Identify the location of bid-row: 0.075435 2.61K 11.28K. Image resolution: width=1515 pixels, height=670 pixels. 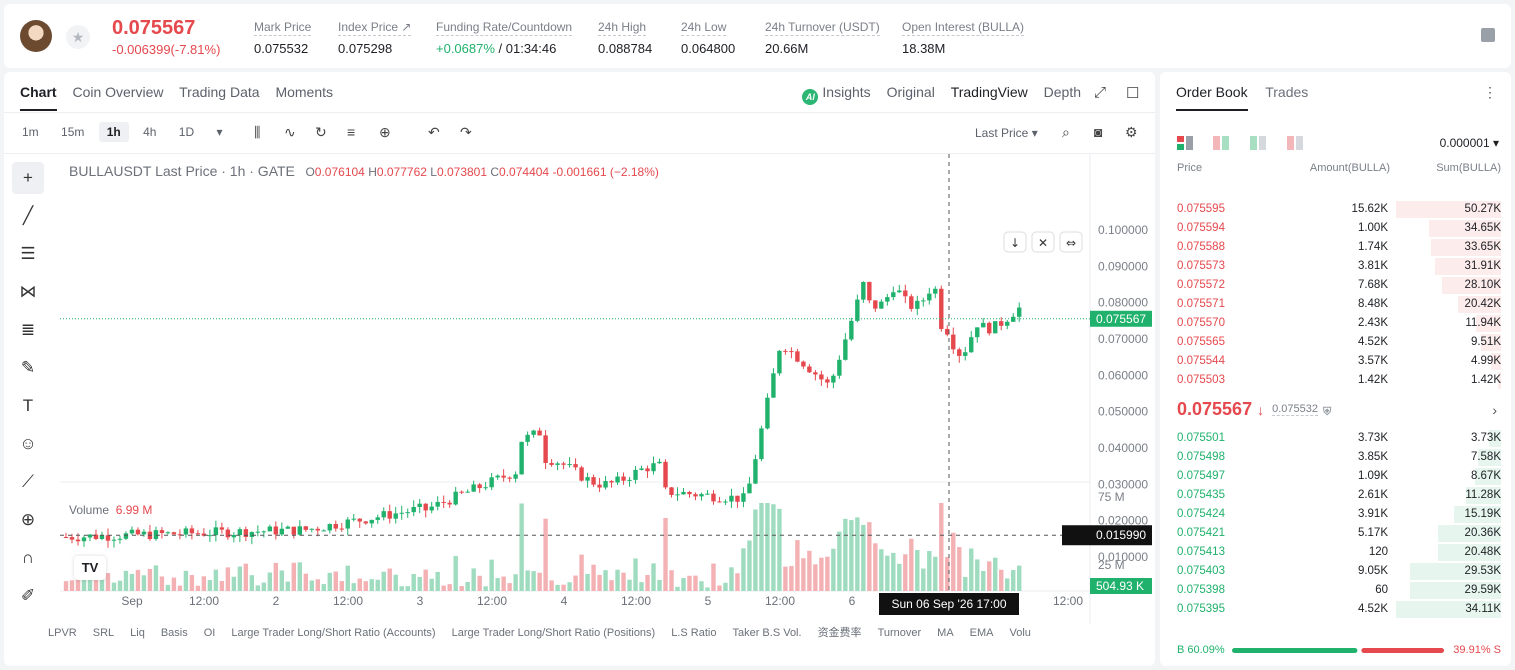
(1335, 495).